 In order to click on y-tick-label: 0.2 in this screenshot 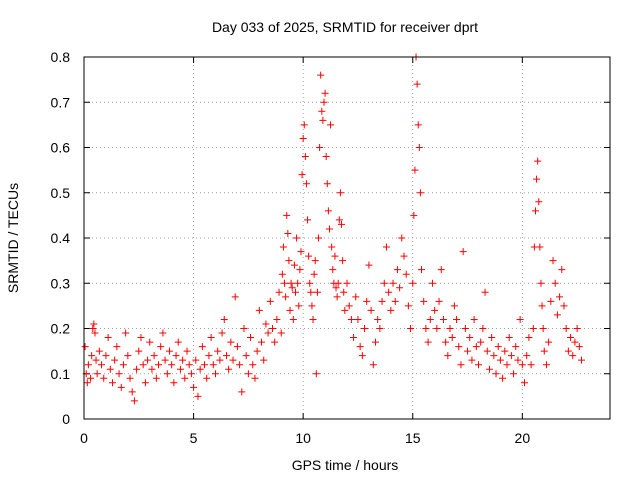, I will do `click(61, 329)`.